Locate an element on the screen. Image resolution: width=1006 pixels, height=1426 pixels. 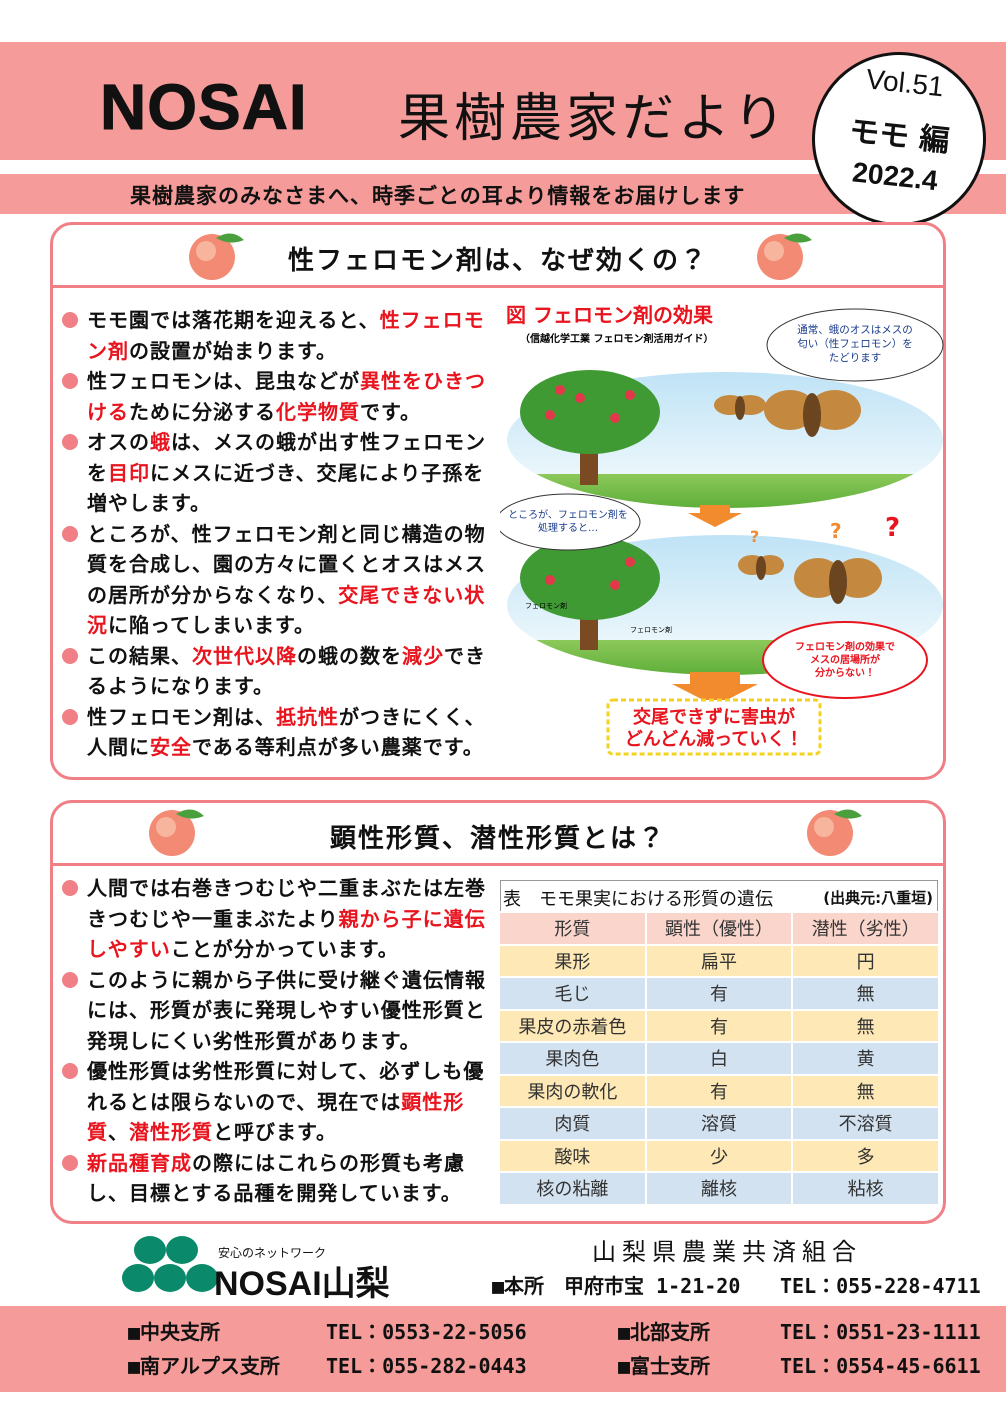
bullet-text: ことが分かっています。 is located at coordinates (284, 949).